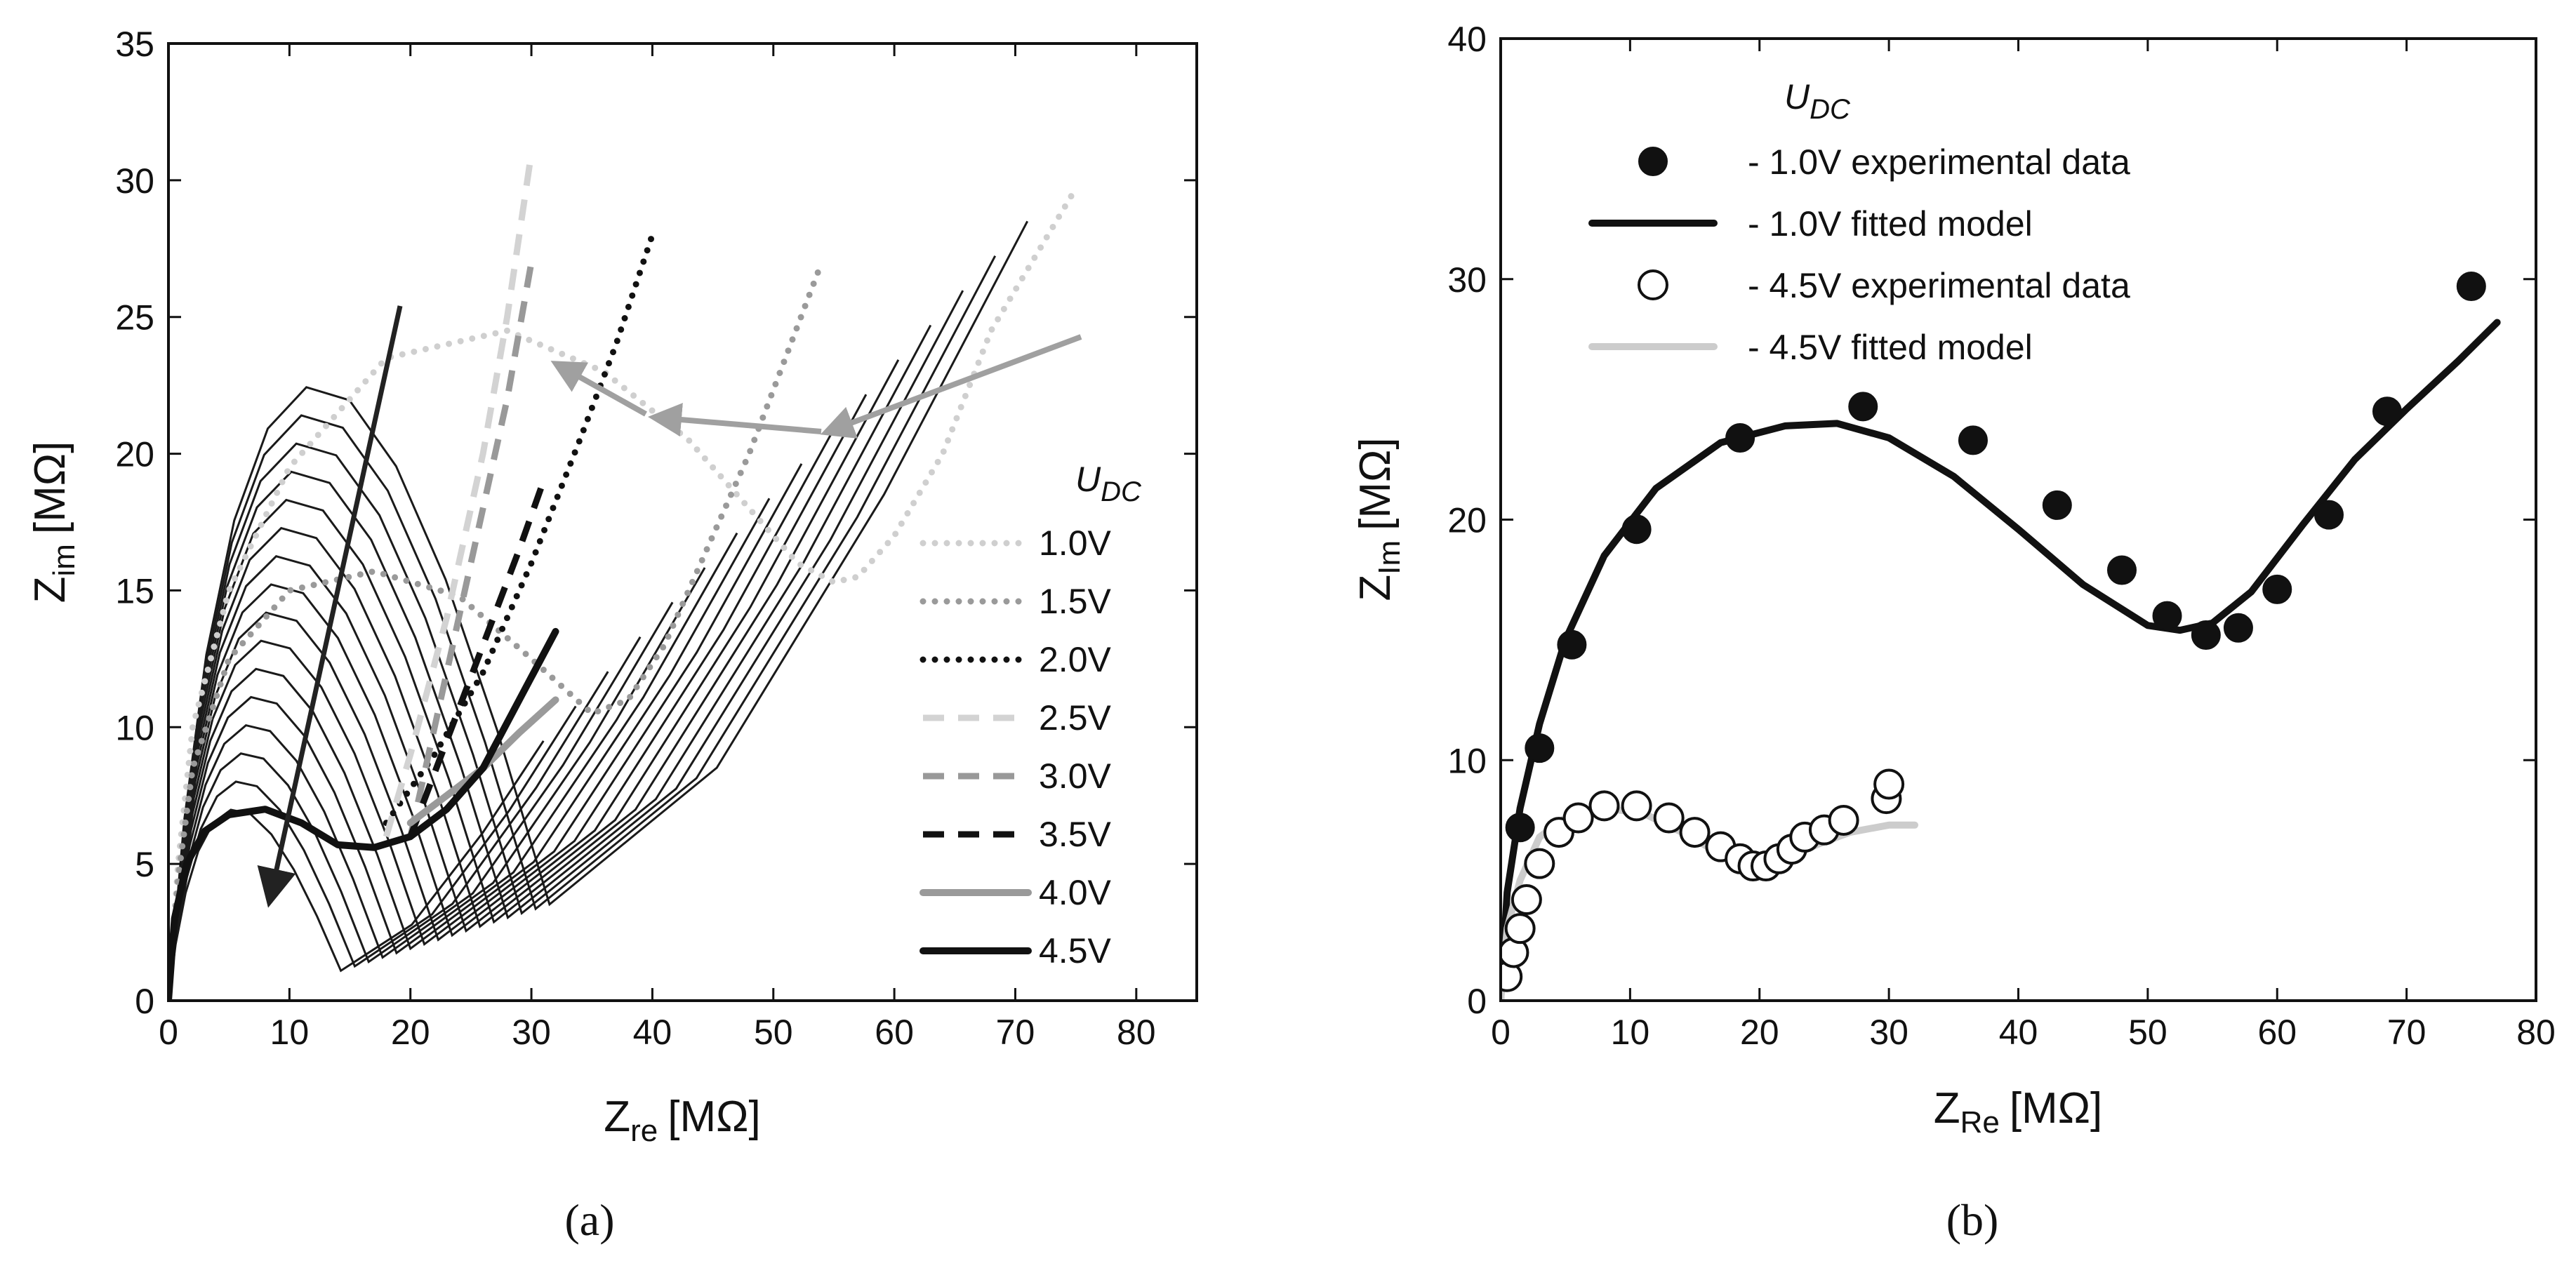 This screenshot has width=2576, height=1261. What do you see at coordinates (2536, 1032) in the screenshot?
I see `panel-b-x-tick-label: 80` at bounding box center [2536, 1032].